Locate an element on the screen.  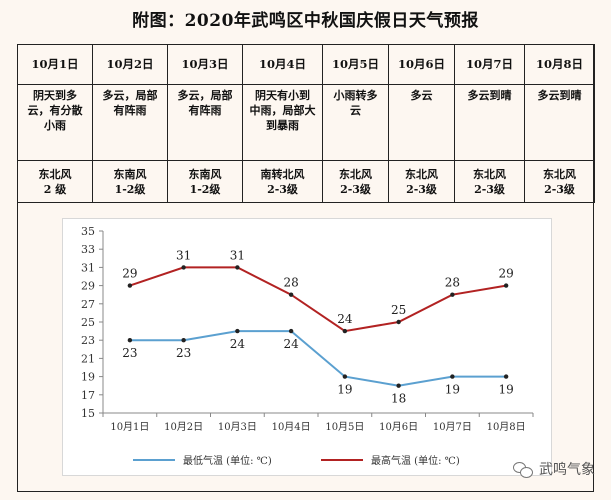
y-tick-label: 19 is located at coordinates (88, 377).